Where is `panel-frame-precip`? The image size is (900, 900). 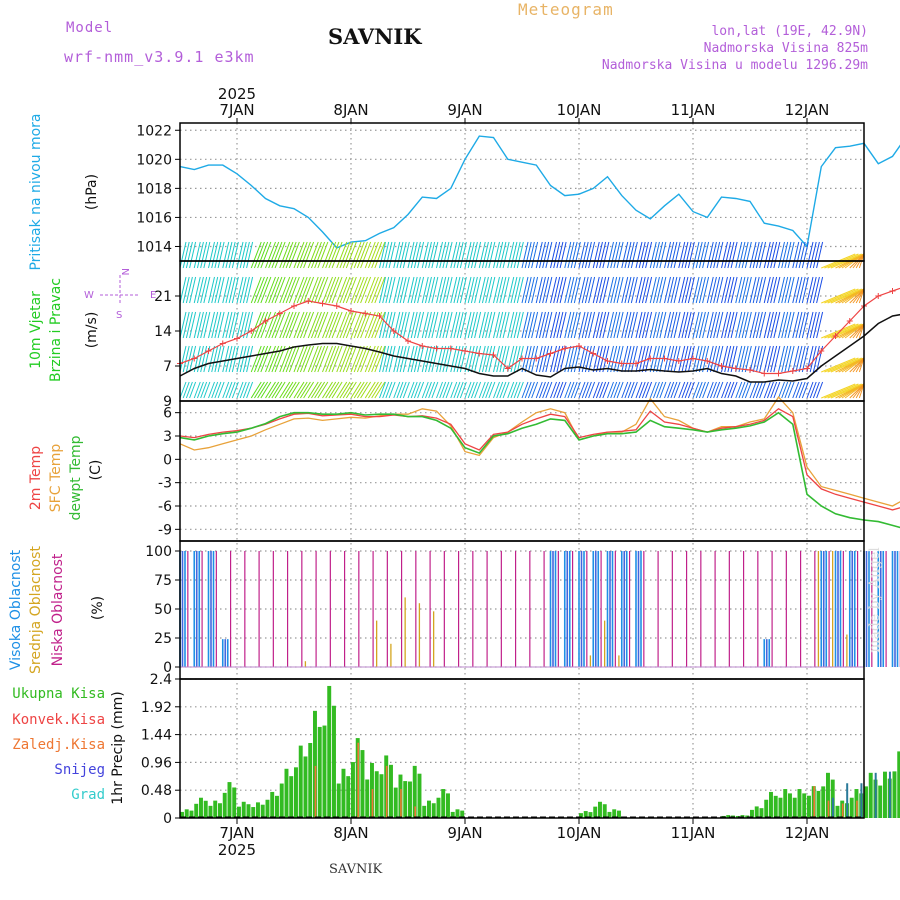 panel-frame-precip is located at coordinates (522, 748).